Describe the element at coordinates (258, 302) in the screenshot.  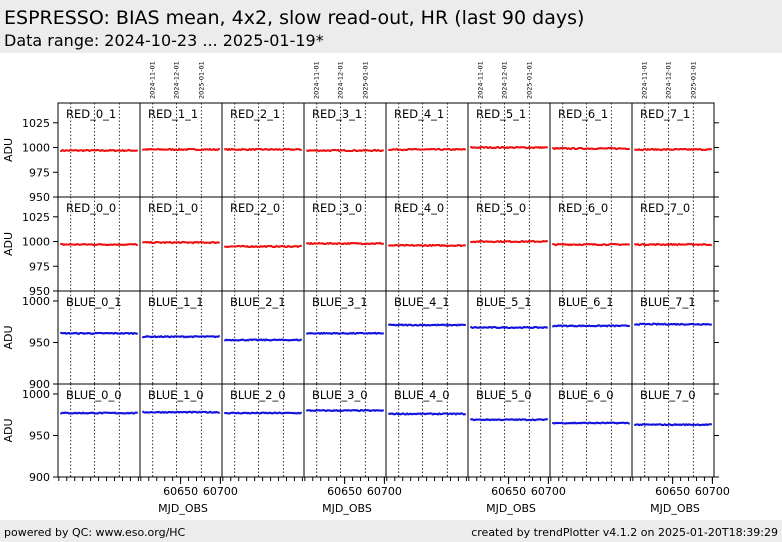
I see `panel-label: BLUE_2_1` at that location.